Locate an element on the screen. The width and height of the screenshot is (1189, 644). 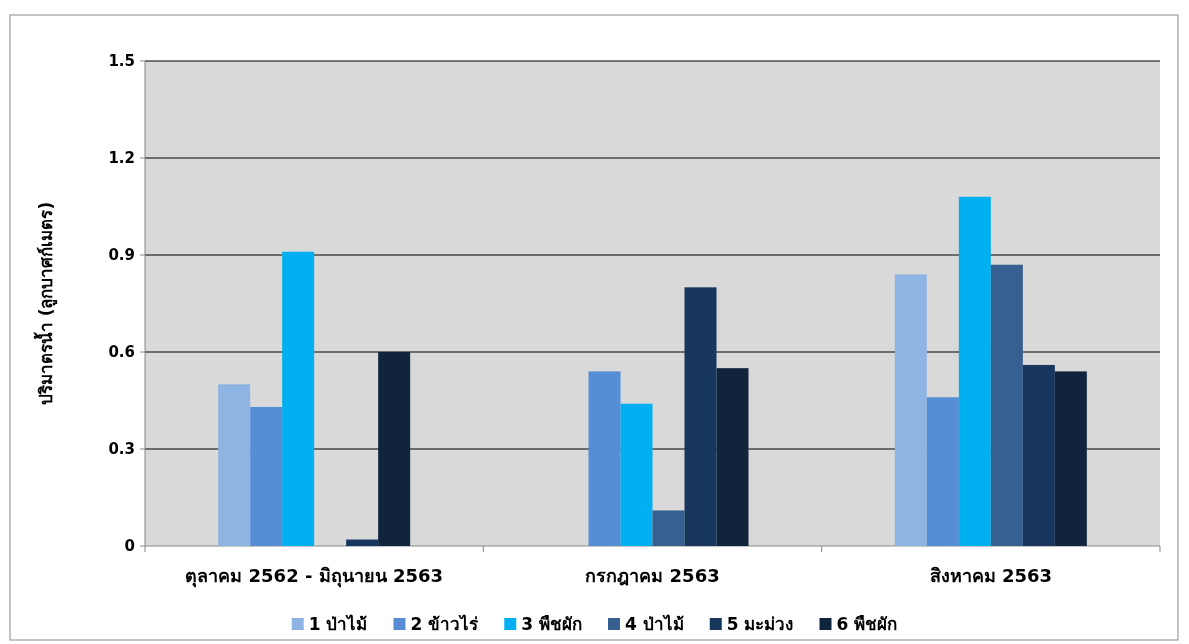
y-tick-label: 1.2 is located at coordinates (121, 158).